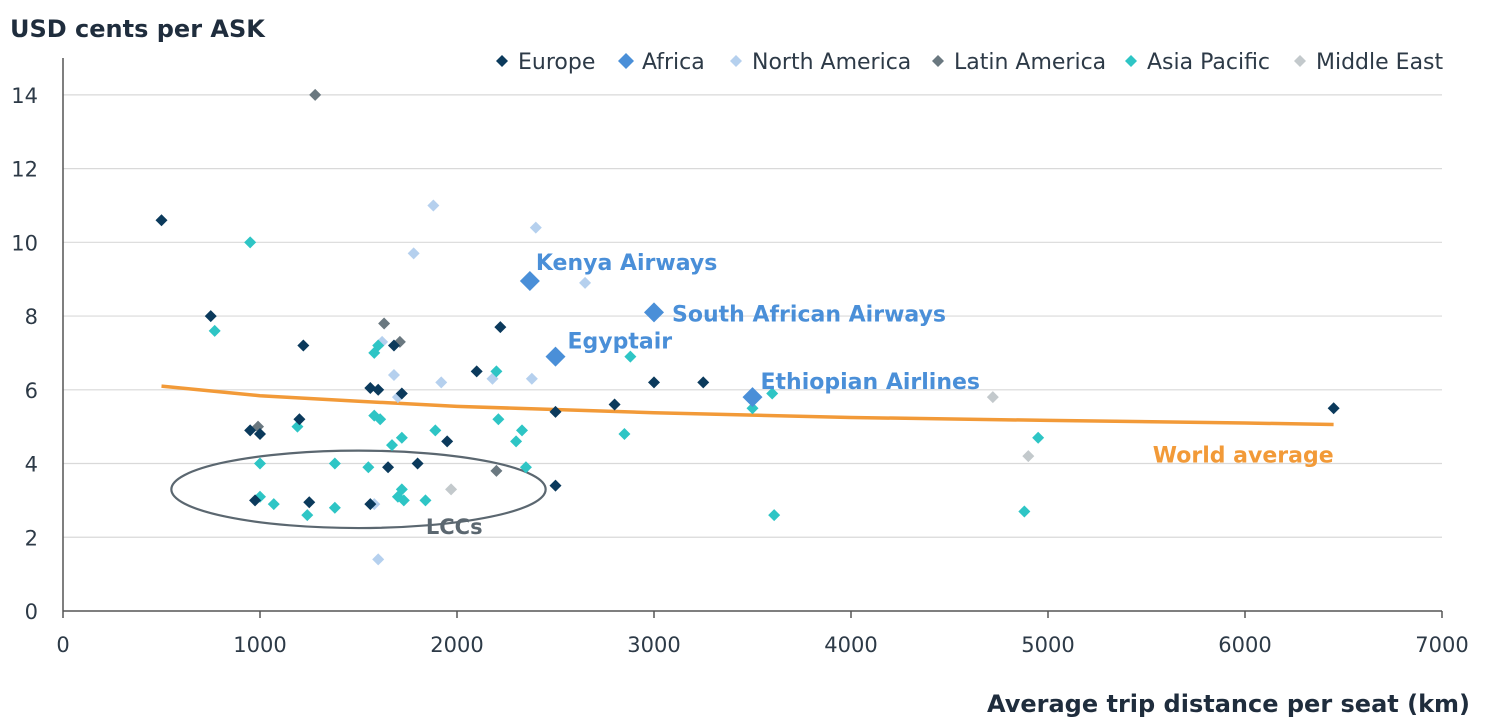 This screenshot has width=1486, height=726. What do you see at coordinates (736, 61) in the screenshot?
I see `legend-marker-north-america` at bounding box center [736, 61].